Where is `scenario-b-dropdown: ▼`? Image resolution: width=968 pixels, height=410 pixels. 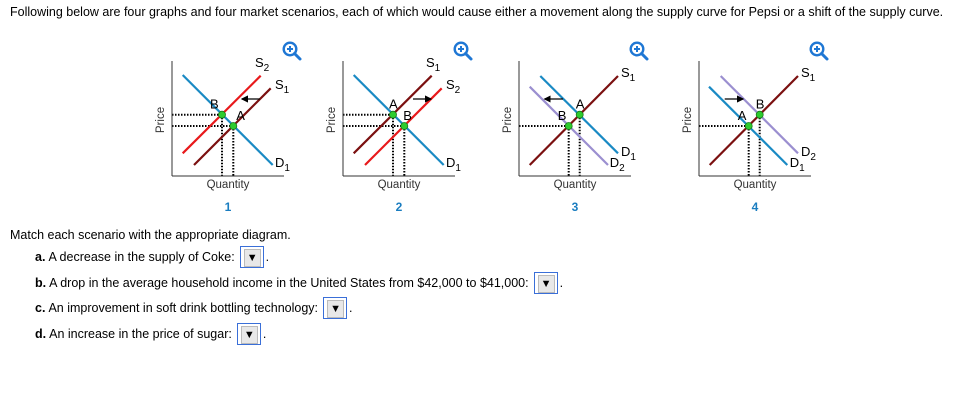
scenario-b-dropdown: ▼ is located at coordinates (545, 283).